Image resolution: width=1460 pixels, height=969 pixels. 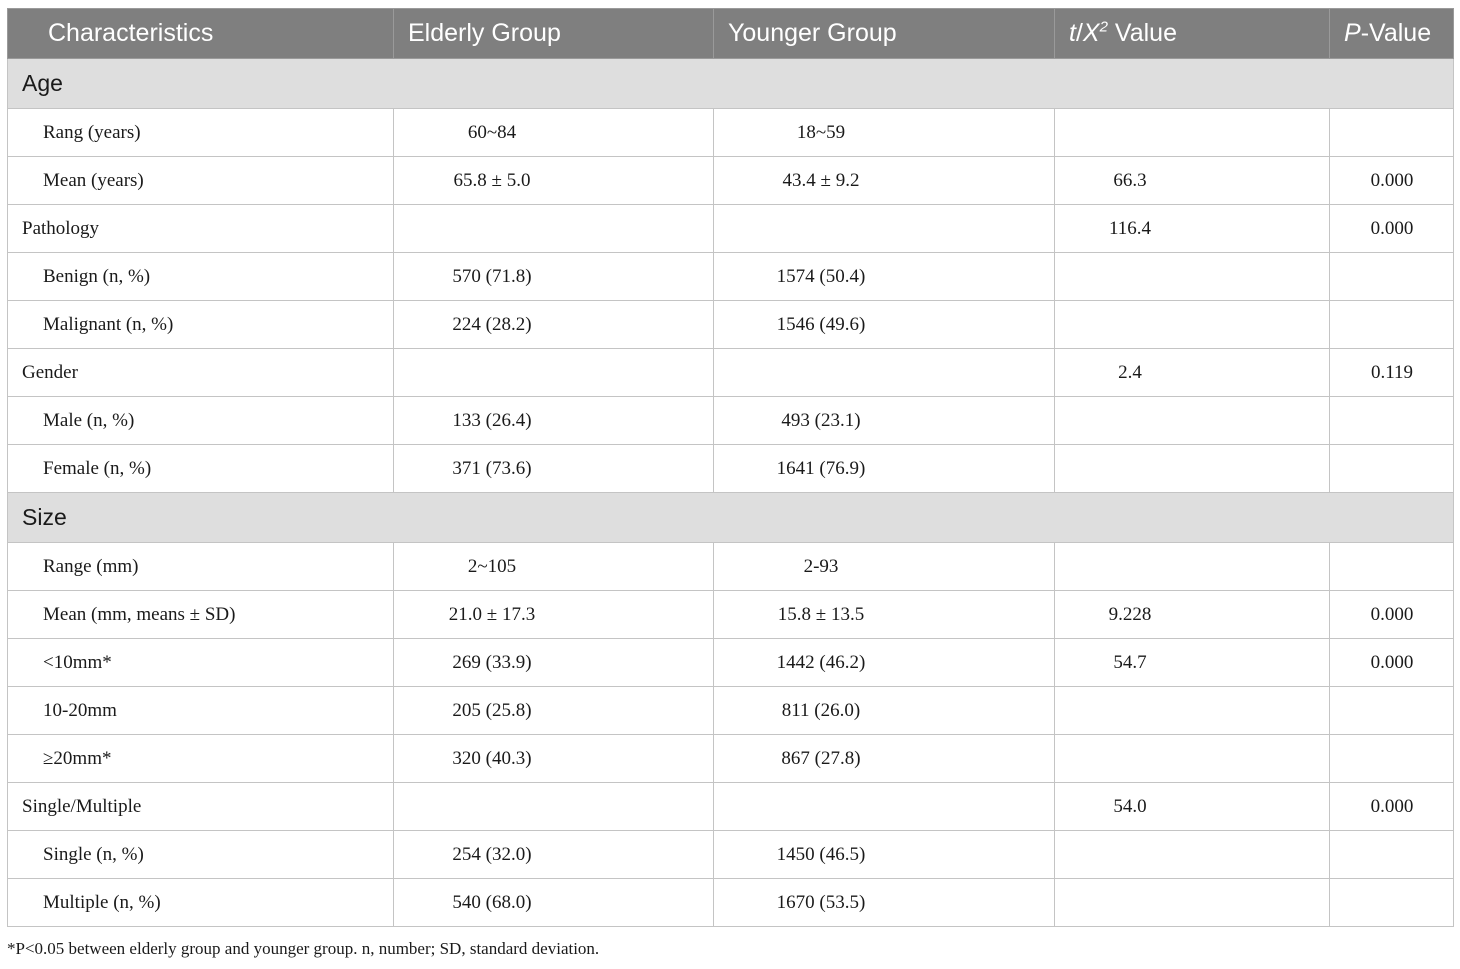 I want to click on header-younger-group: Younger Group, so click(x=884, y=33).